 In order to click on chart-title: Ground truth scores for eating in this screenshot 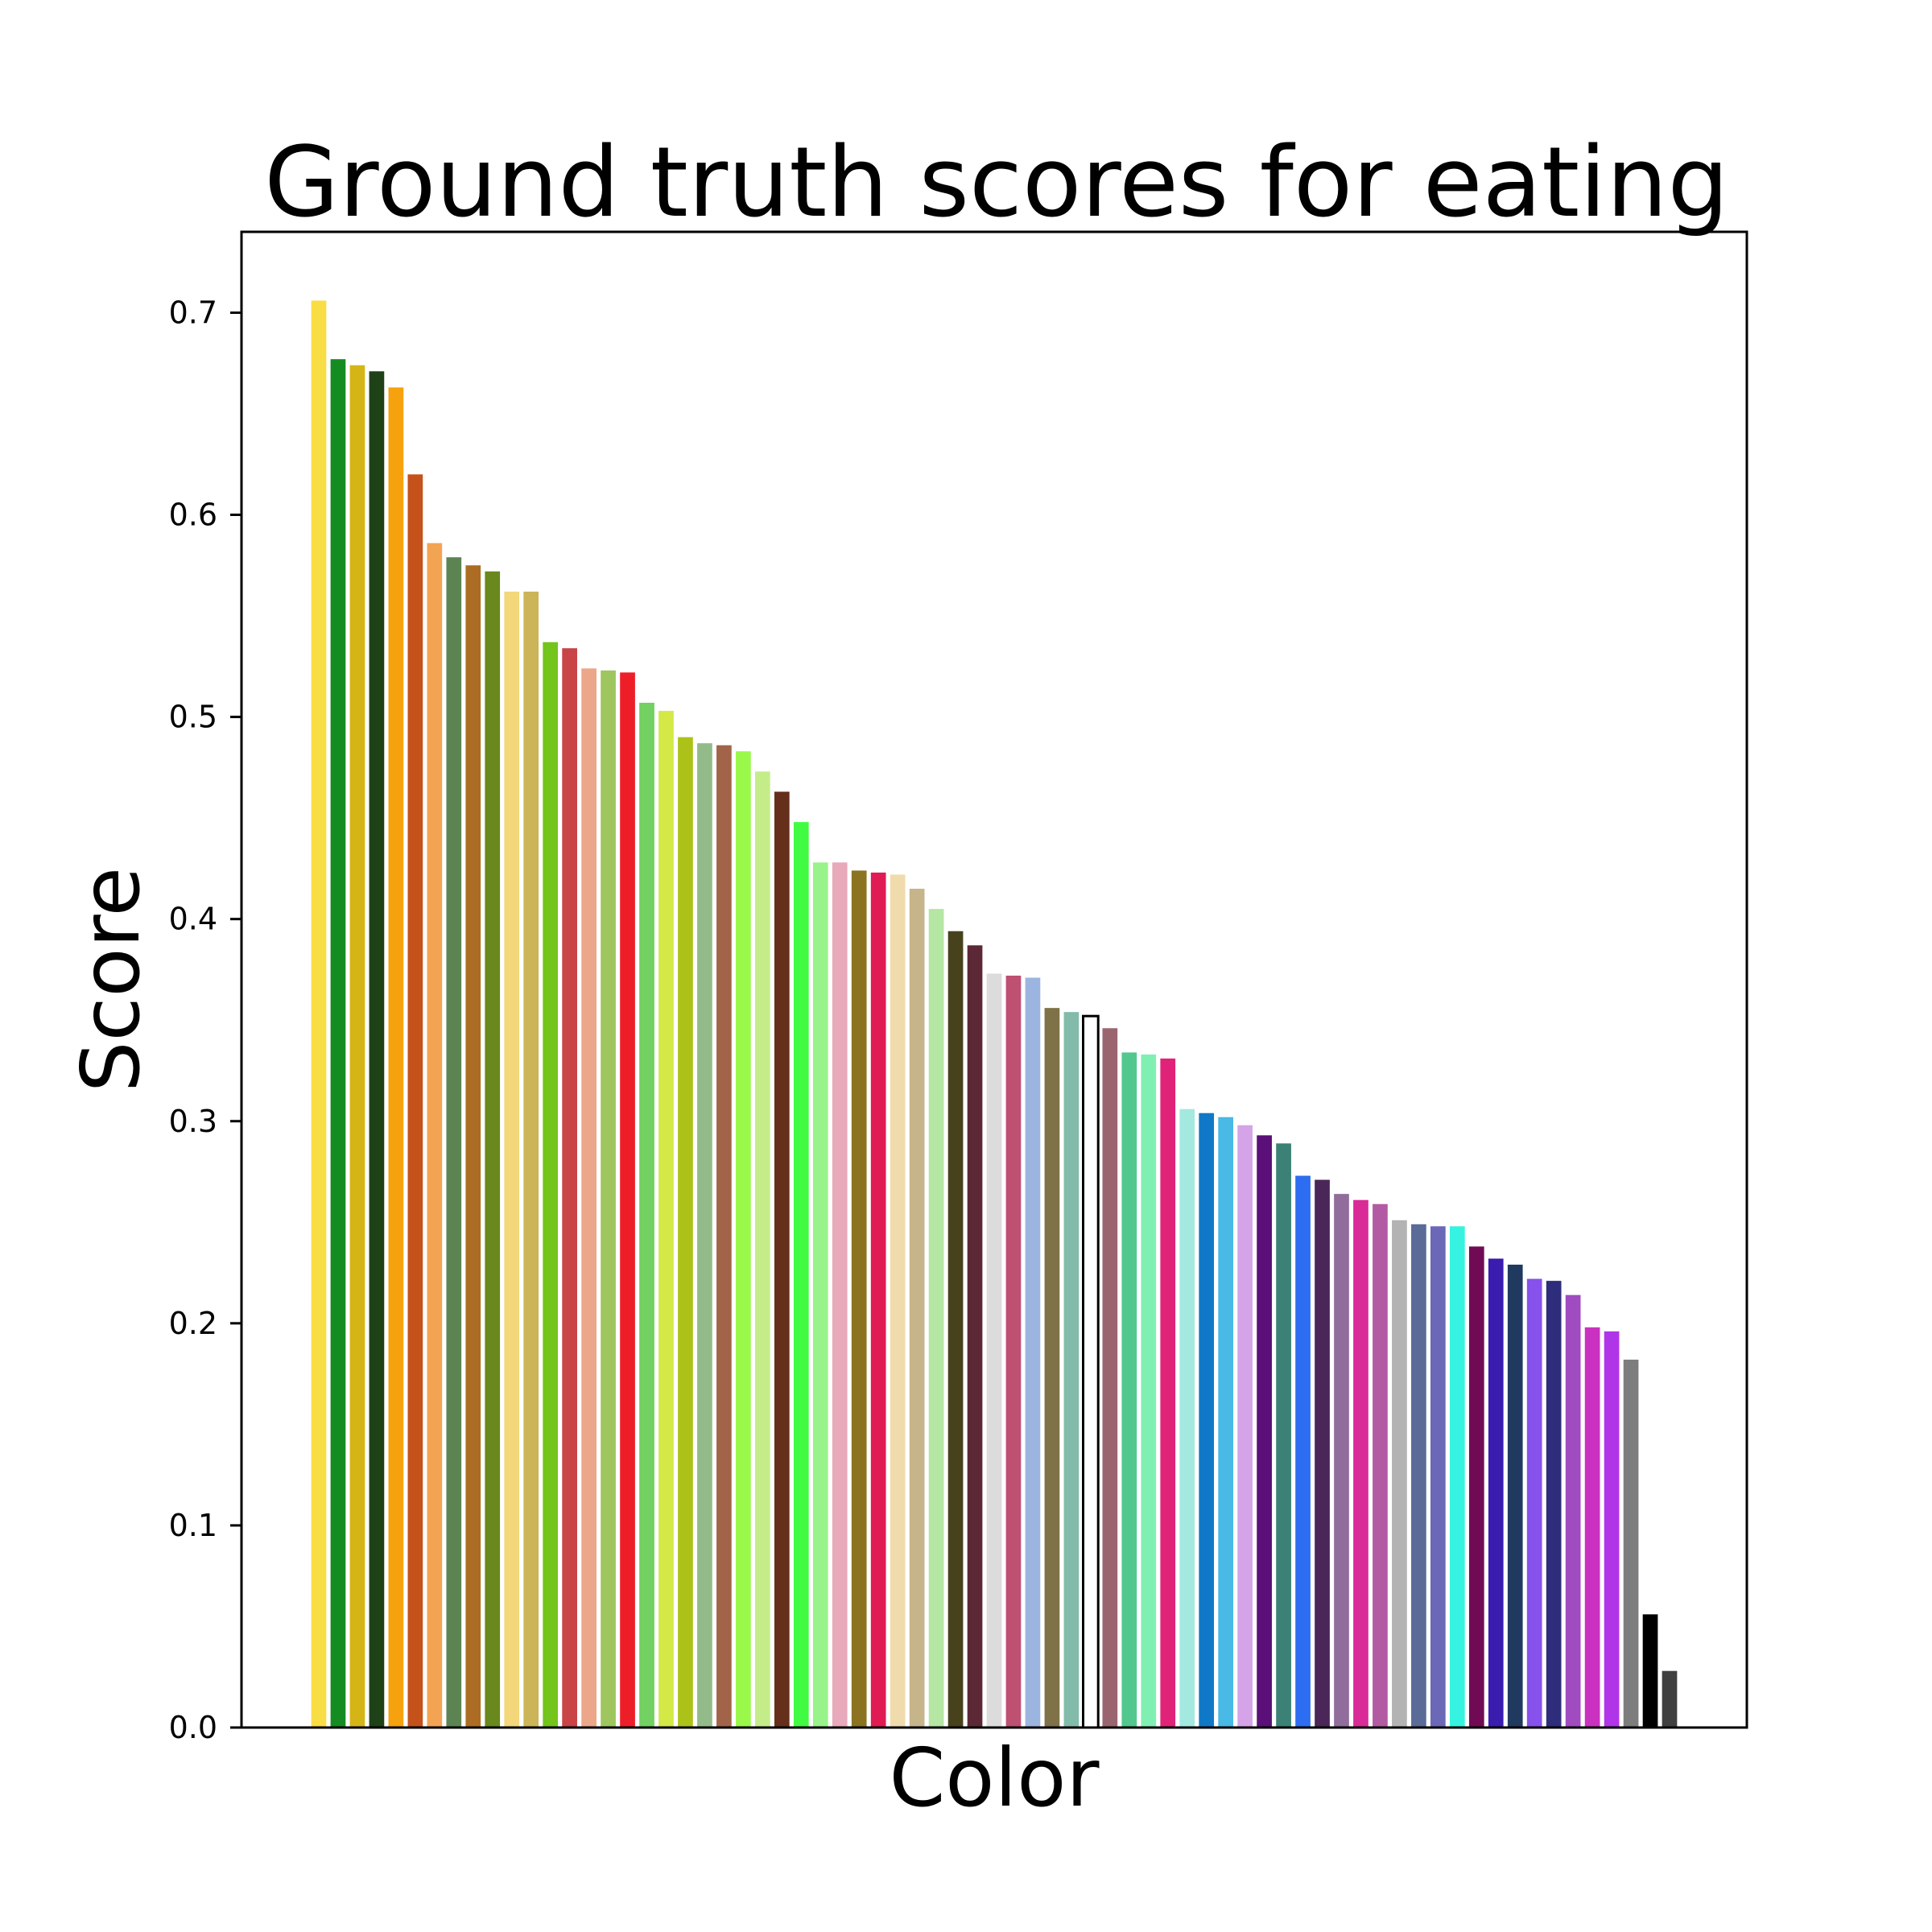, I will do `click(996, 183)`.